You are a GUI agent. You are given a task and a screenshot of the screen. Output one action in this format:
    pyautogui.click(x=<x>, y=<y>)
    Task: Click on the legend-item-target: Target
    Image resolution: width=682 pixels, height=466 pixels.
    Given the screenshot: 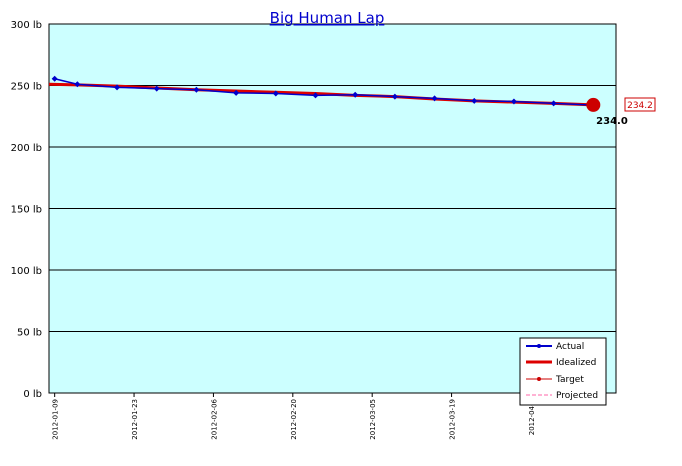 What is the action you would take?
    pyautogui.click(x=555, y=380)
    